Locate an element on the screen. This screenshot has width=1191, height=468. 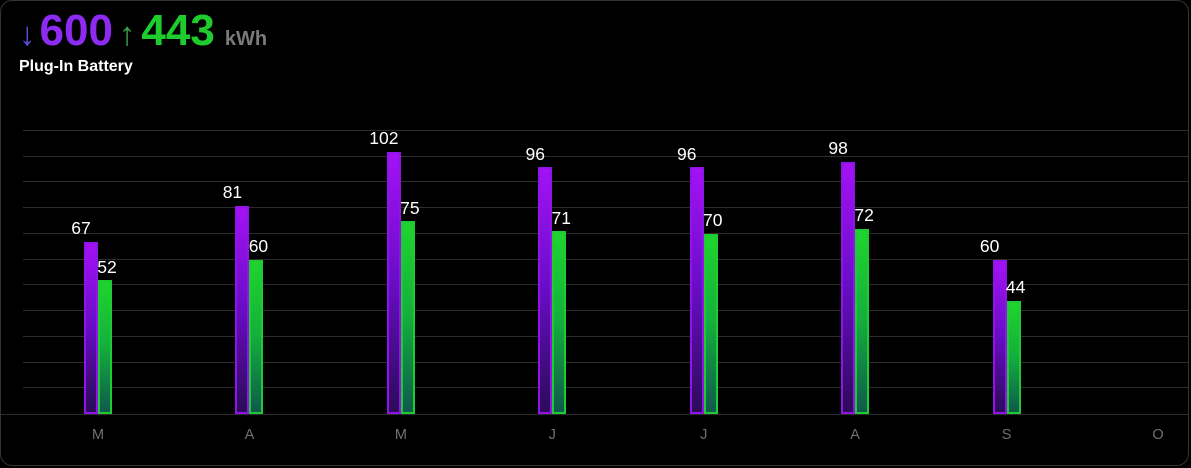
consumed-value-label: 67 is located at coordinates (81, 228).